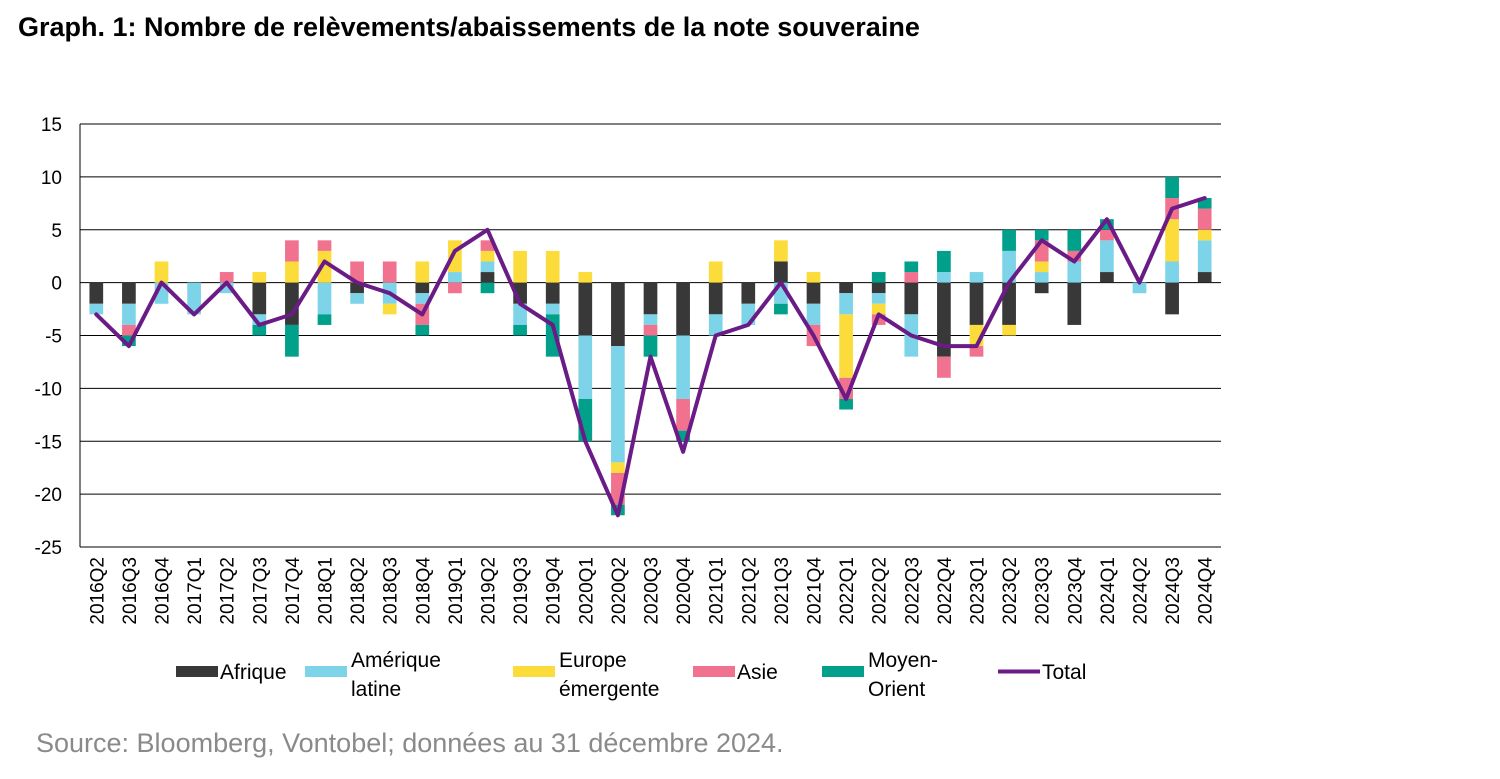 This screenshot has height=779, width=1500. Describe the element at coordinates (163, 591) in the screenshot. I see `x-tick-label: 2016Q4` at that location.